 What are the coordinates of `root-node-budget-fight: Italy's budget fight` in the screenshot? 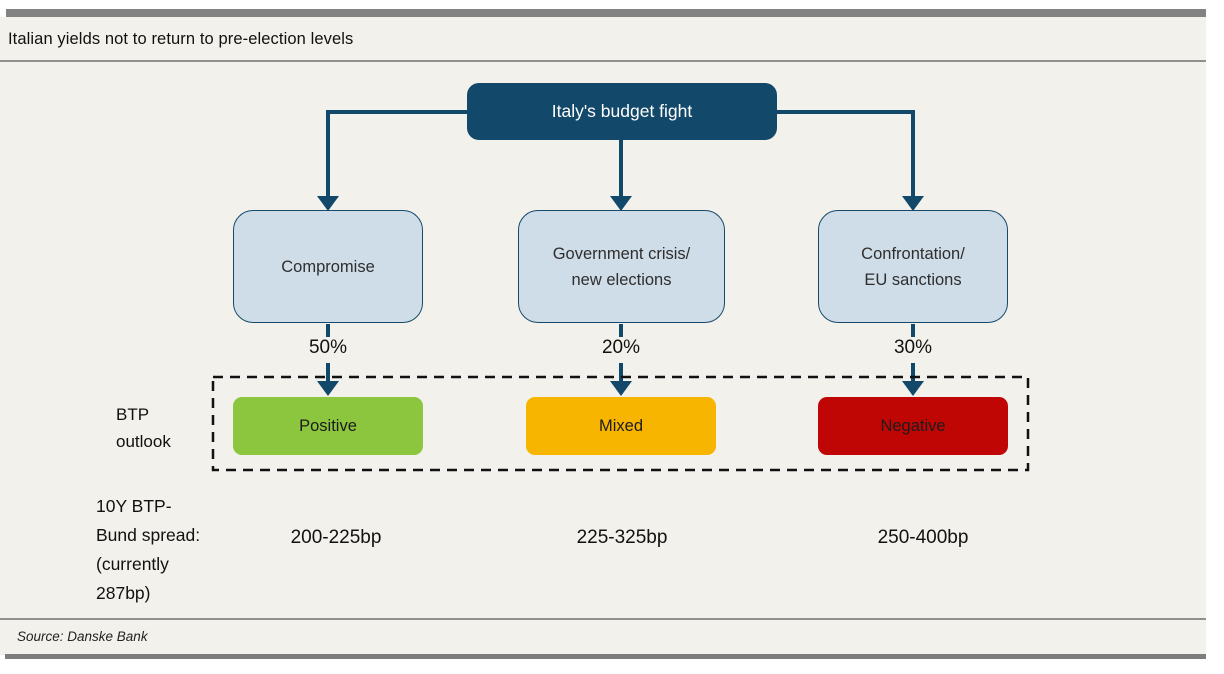 It's located at (622, 111).